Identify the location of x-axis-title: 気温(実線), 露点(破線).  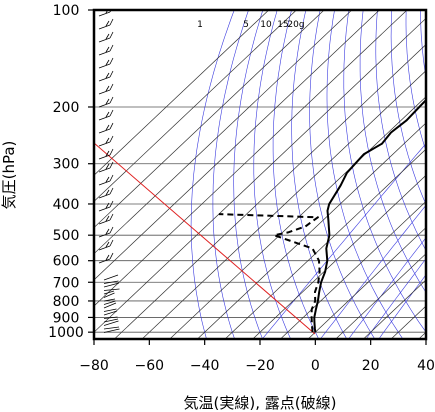
(260, 403).